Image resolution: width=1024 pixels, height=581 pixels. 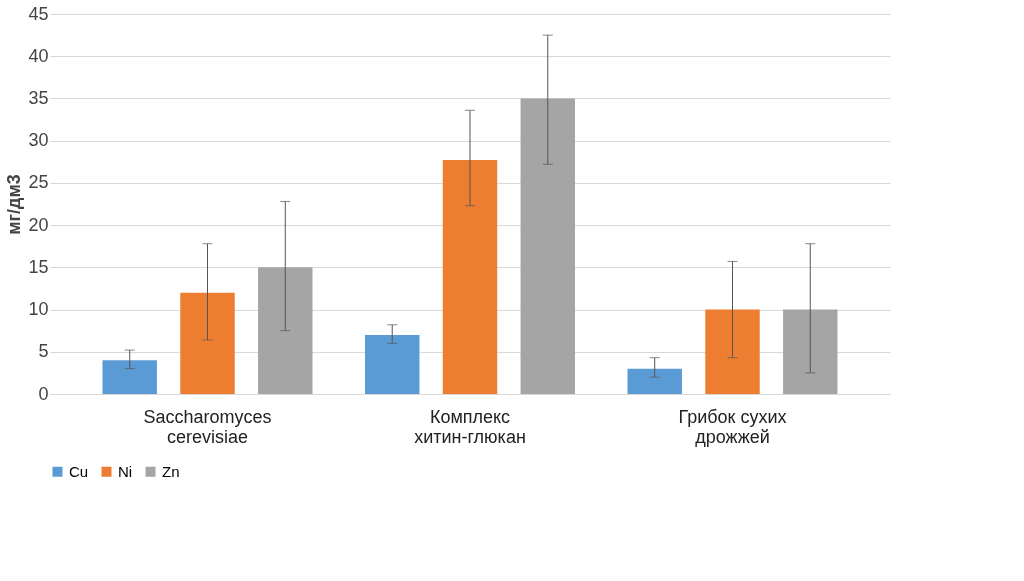 I want to click on y-tick-label: 20, so click(x=38, y=224).